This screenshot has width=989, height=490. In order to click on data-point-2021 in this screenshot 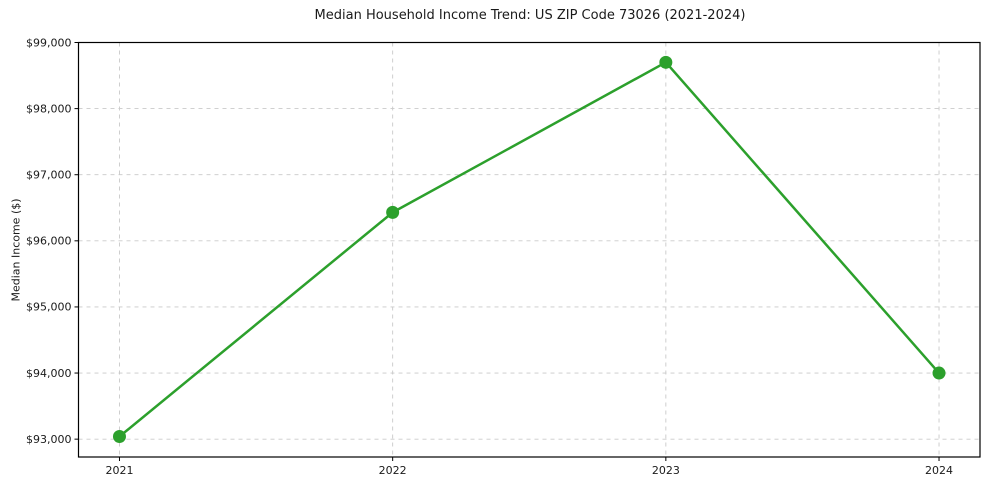, I will do `click(119, 437)`.